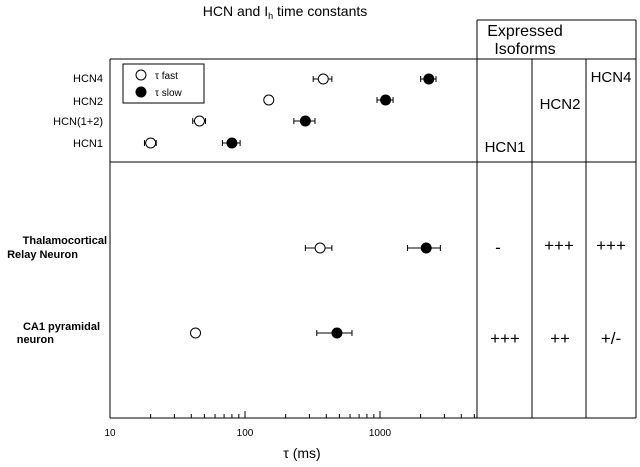 The height and width of the screenshot is (467, 640). What do you see at coordinates (386, 100) in the screenshot?
I see `point-top-1-slow` at bounding box center [386, 100].